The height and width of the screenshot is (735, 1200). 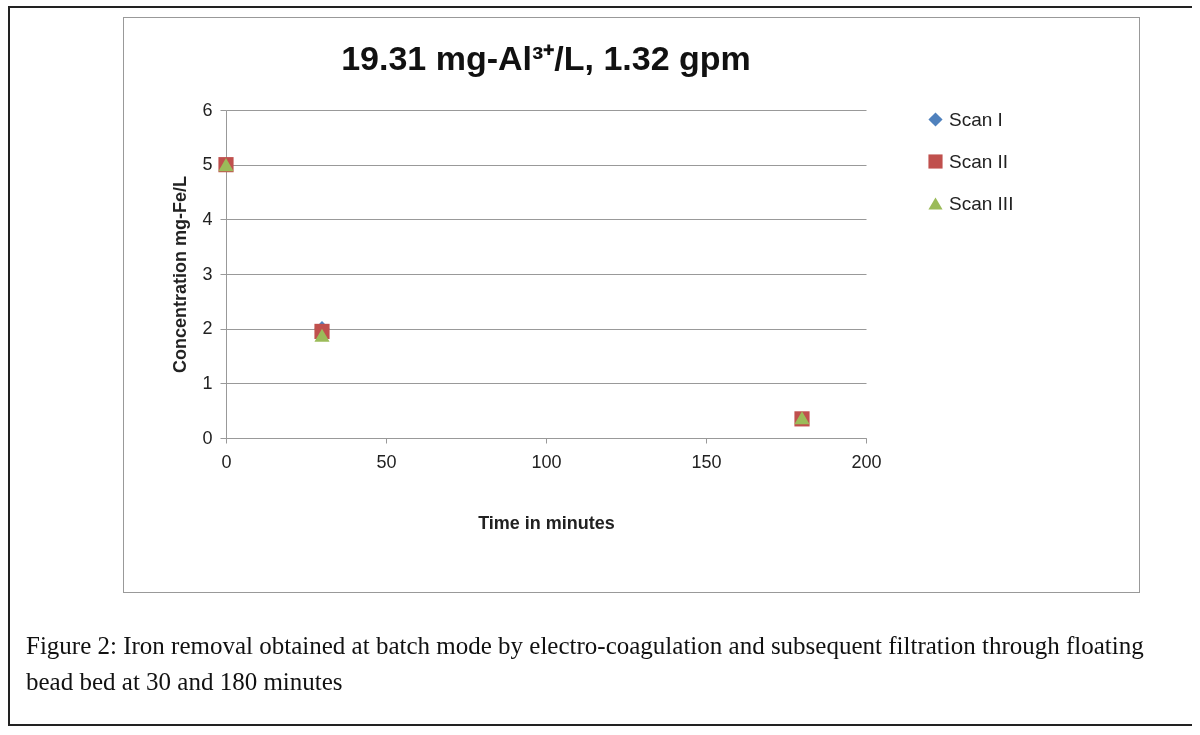 What do you see at coordinates (546, 522) in the screenshot?
I see `x-axis-title: Time in minutes` at bounding box center [546, 522].